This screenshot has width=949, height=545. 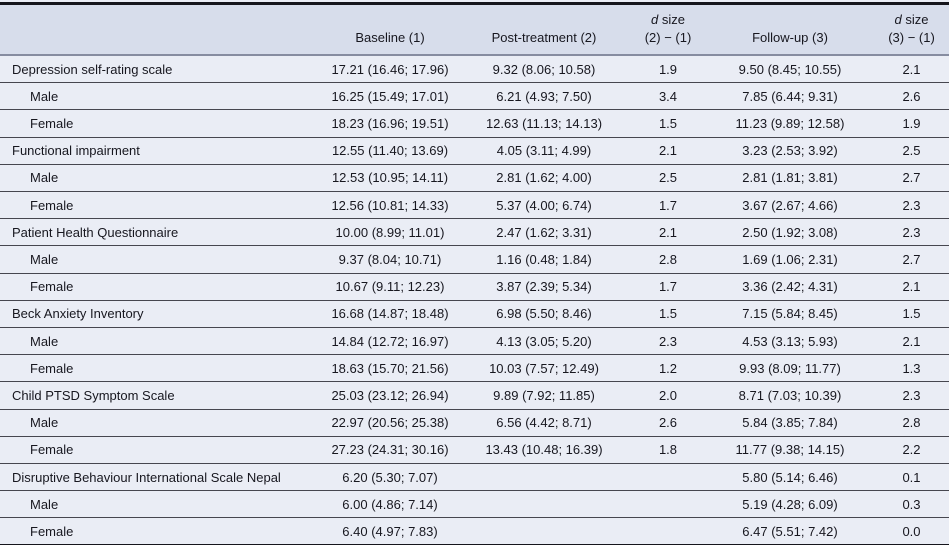 I want to click on follow-up-value: 9.93 (8.09; 11.77), so click(x=790, y=368).